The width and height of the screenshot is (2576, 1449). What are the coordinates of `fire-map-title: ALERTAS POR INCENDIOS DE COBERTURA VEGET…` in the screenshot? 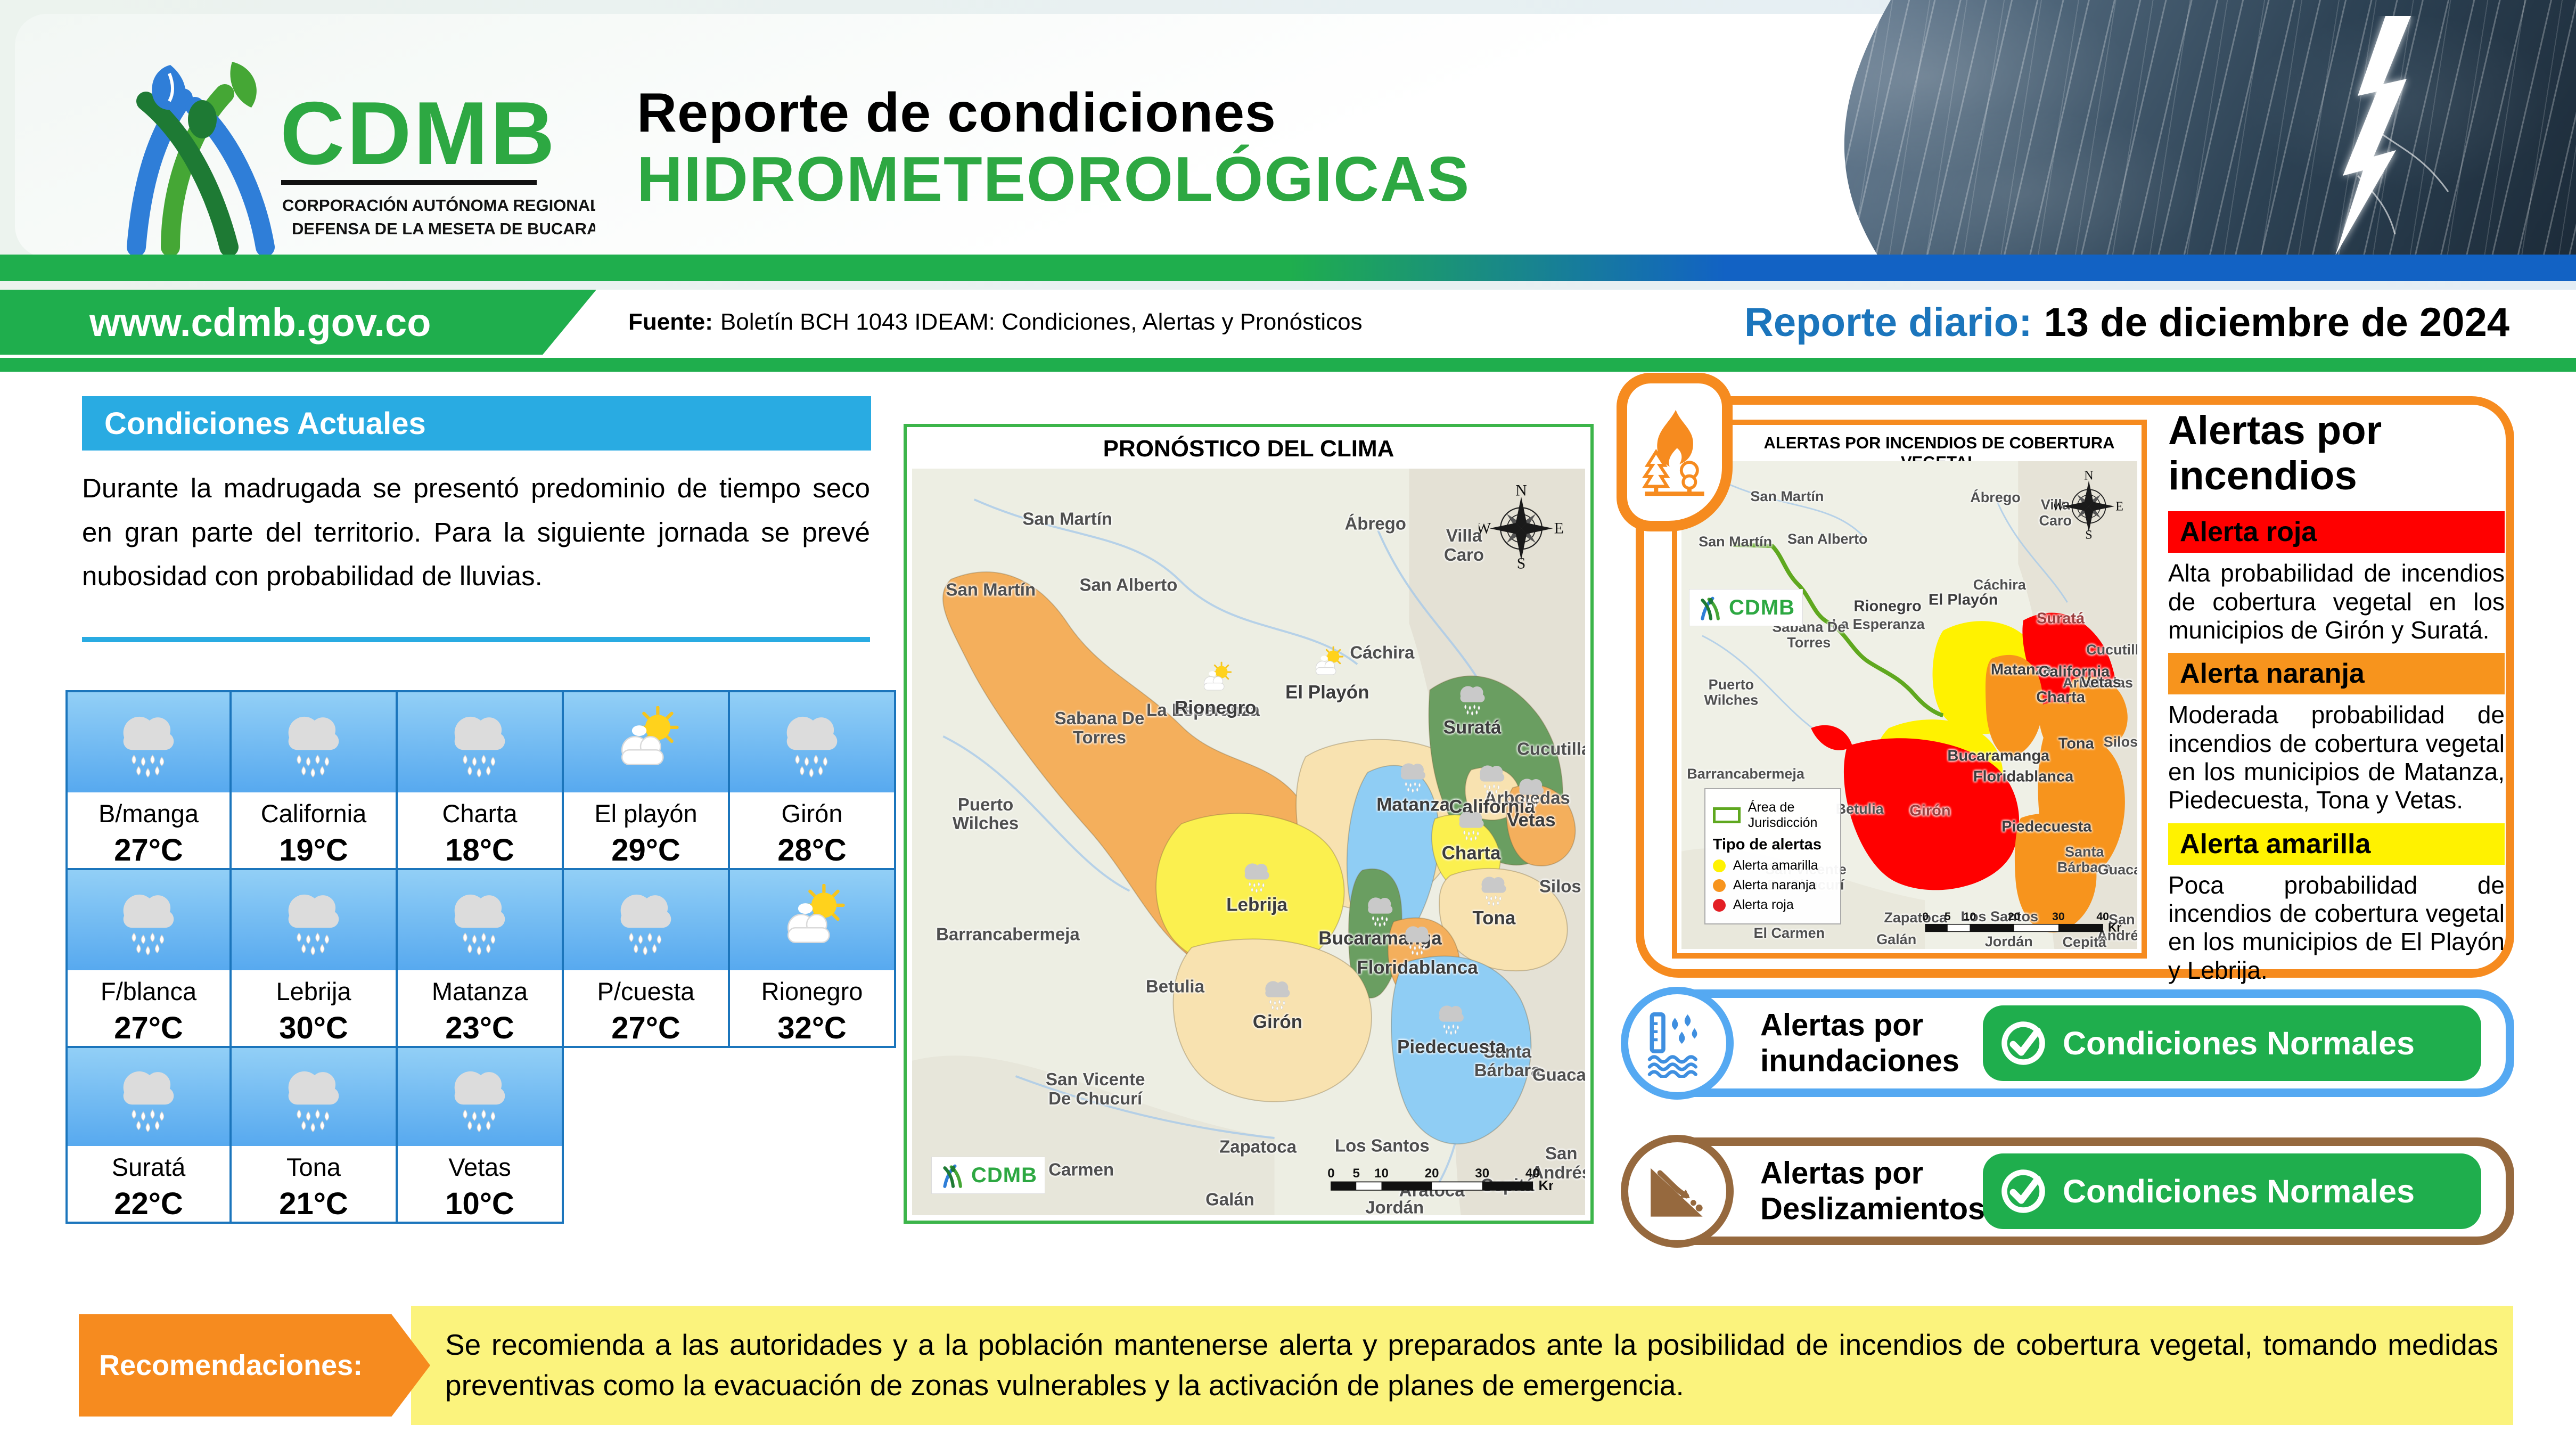 It's located at (1939, 452).